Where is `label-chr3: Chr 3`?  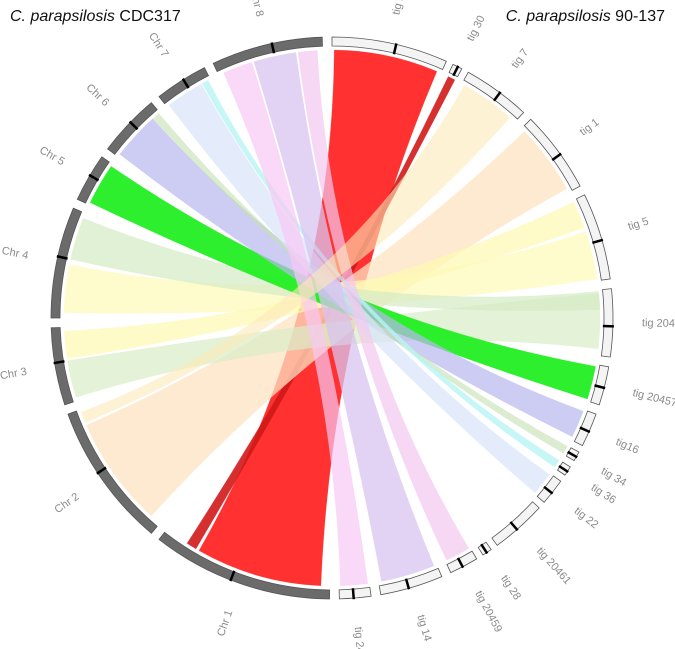
label-chr3: Chr 3 is located at coordinates (14, 374).